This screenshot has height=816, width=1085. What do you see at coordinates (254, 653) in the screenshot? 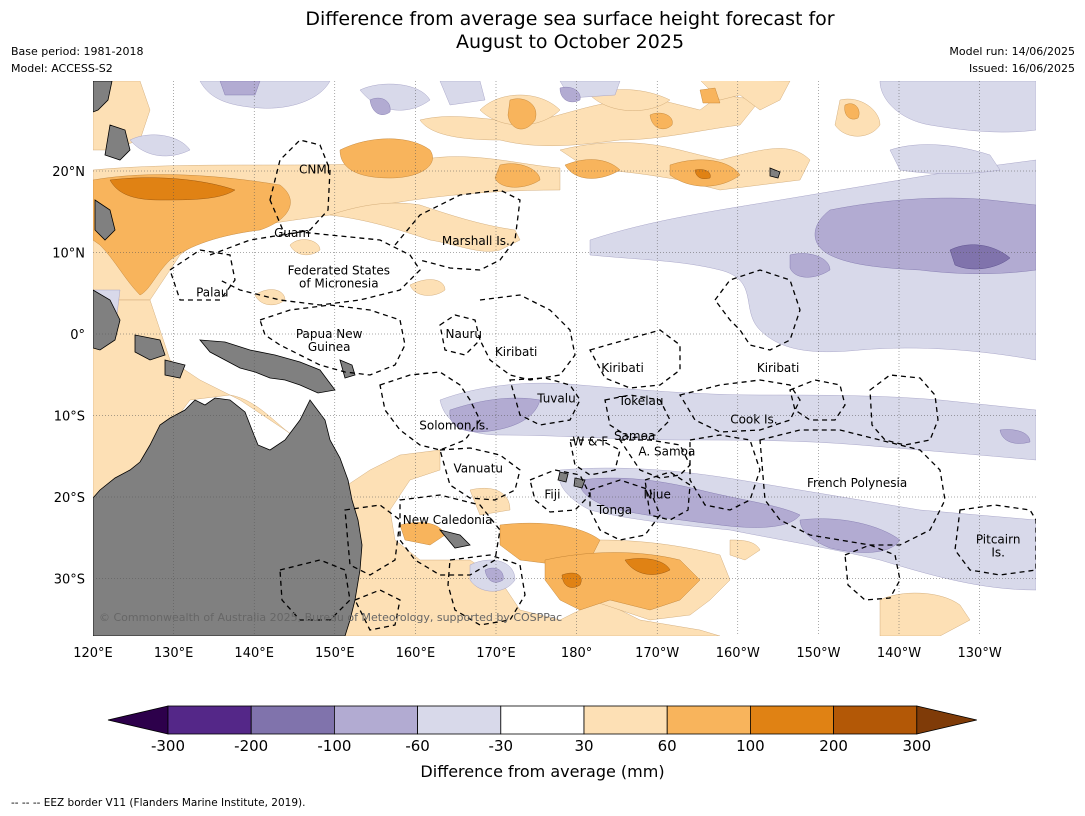
I see `lon-tick-label: 140°E` at bounding box center [254, 653].